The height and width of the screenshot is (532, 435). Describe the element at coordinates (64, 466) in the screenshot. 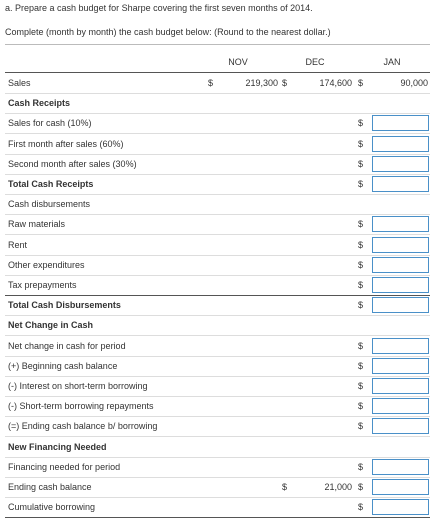

I see `row-label: Financing needed for period` at that location.